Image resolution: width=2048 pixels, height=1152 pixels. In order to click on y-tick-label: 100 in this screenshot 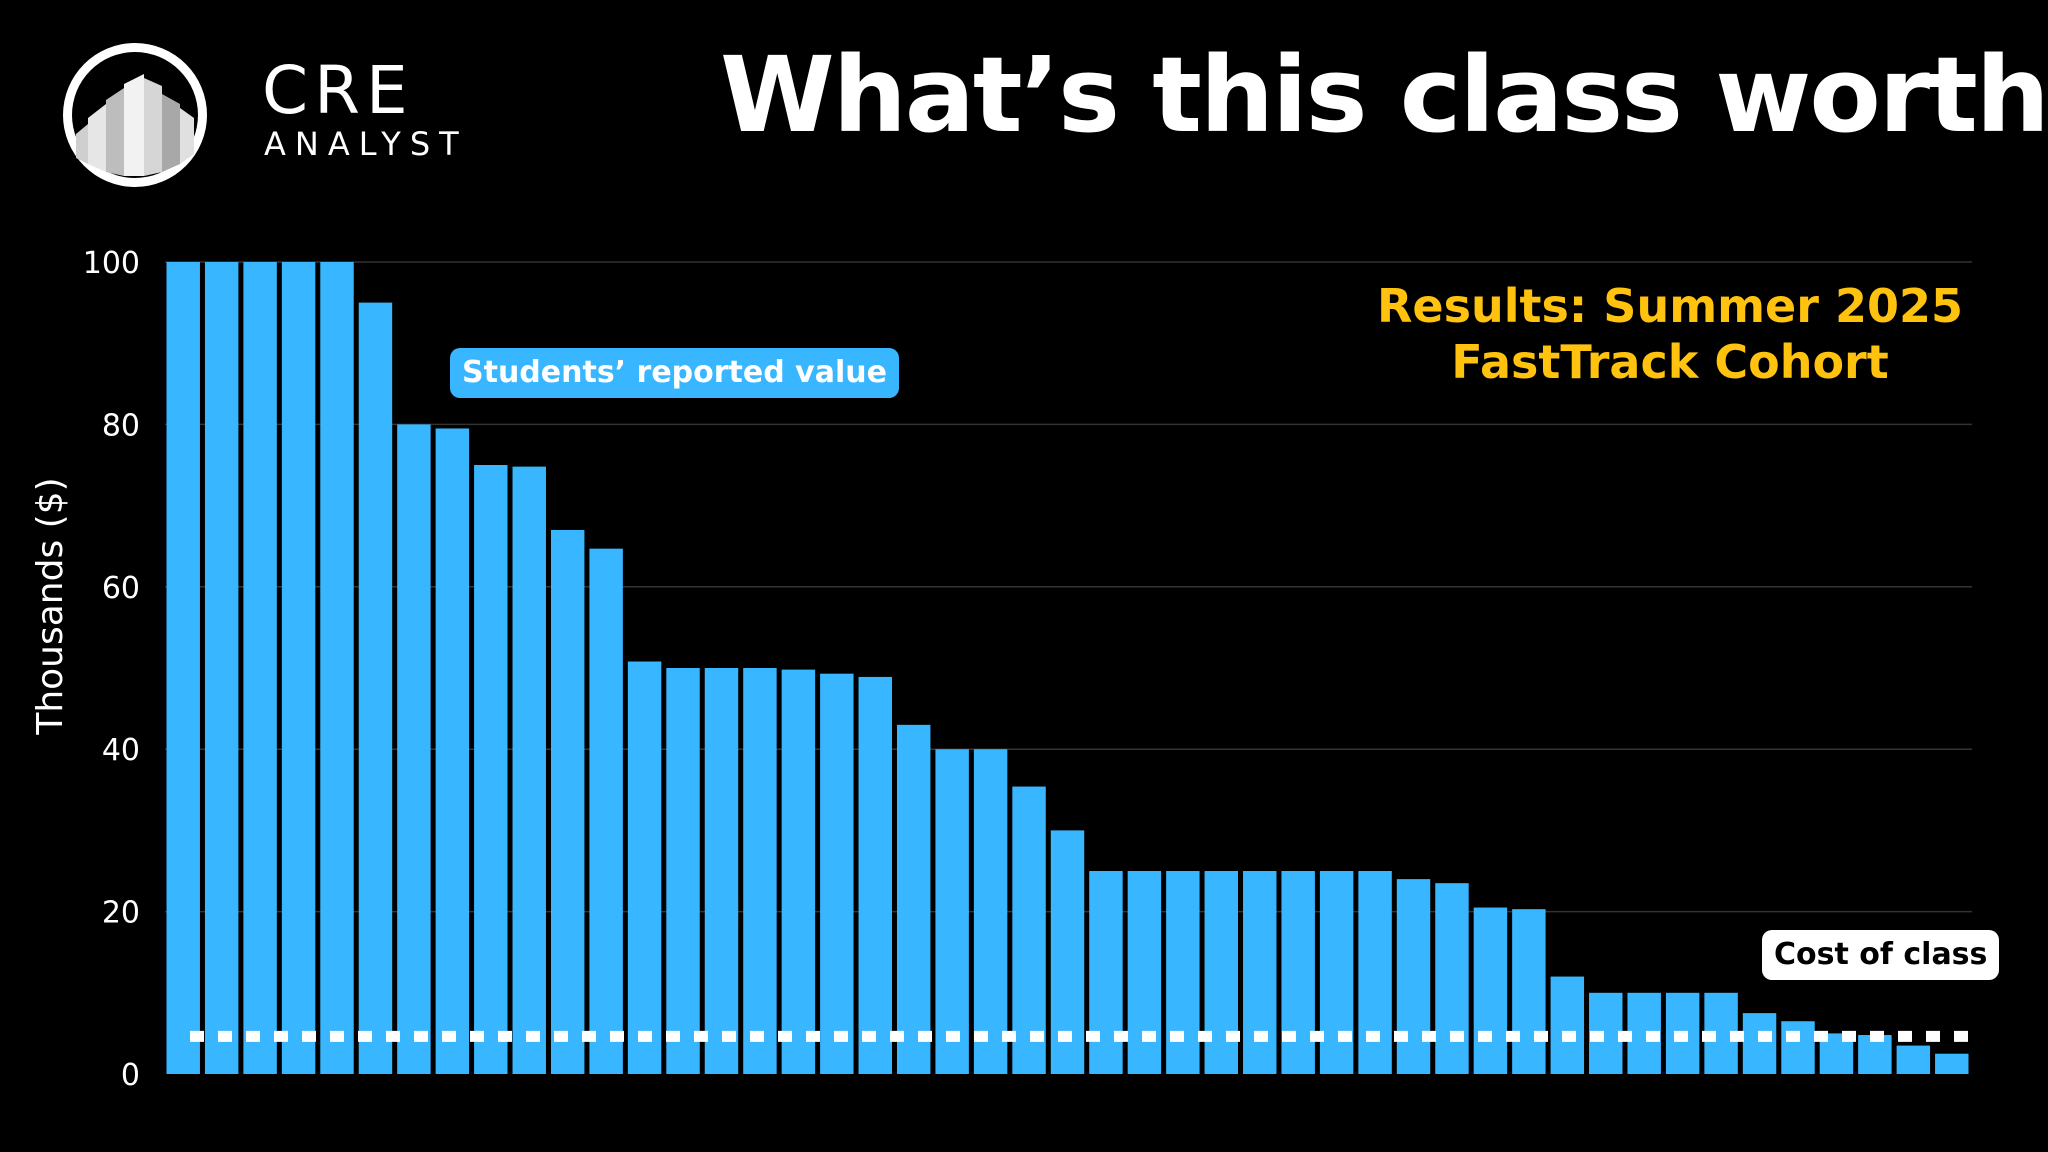, I will do `click(111, 263)`.